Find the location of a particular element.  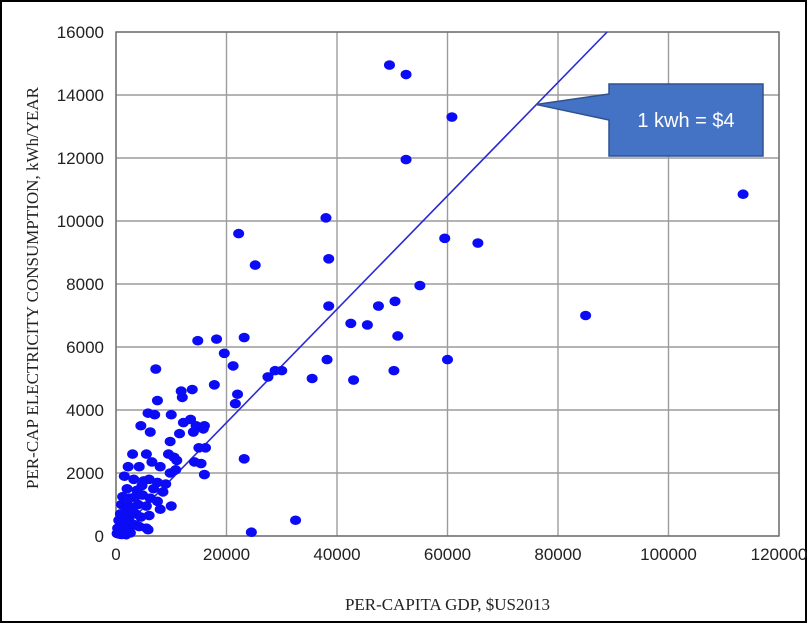

y-axis-ticks: 0 2000 4000 6000 8000 10000 12000 14000 16000 is located at coordinates (80, 284).